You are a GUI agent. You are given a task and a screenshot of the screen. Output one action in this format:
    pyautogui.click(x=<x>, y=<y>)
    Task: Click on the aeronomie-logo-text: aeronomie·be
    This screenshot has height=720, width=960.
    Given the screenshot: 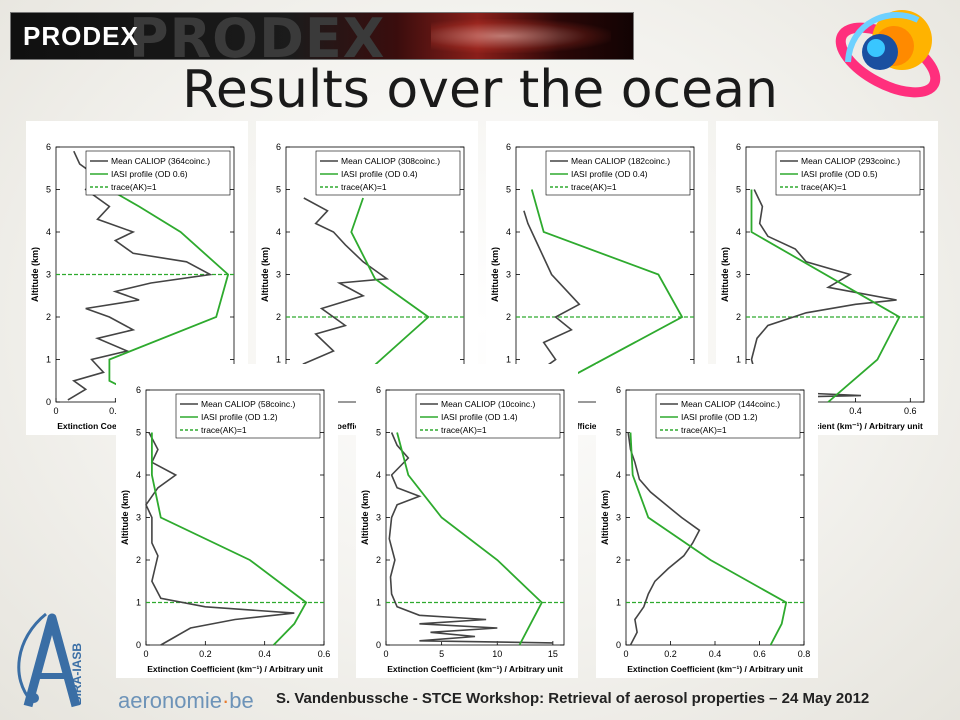 What is the action you would take?
    pyautogui.click(x=186, y=700)
    